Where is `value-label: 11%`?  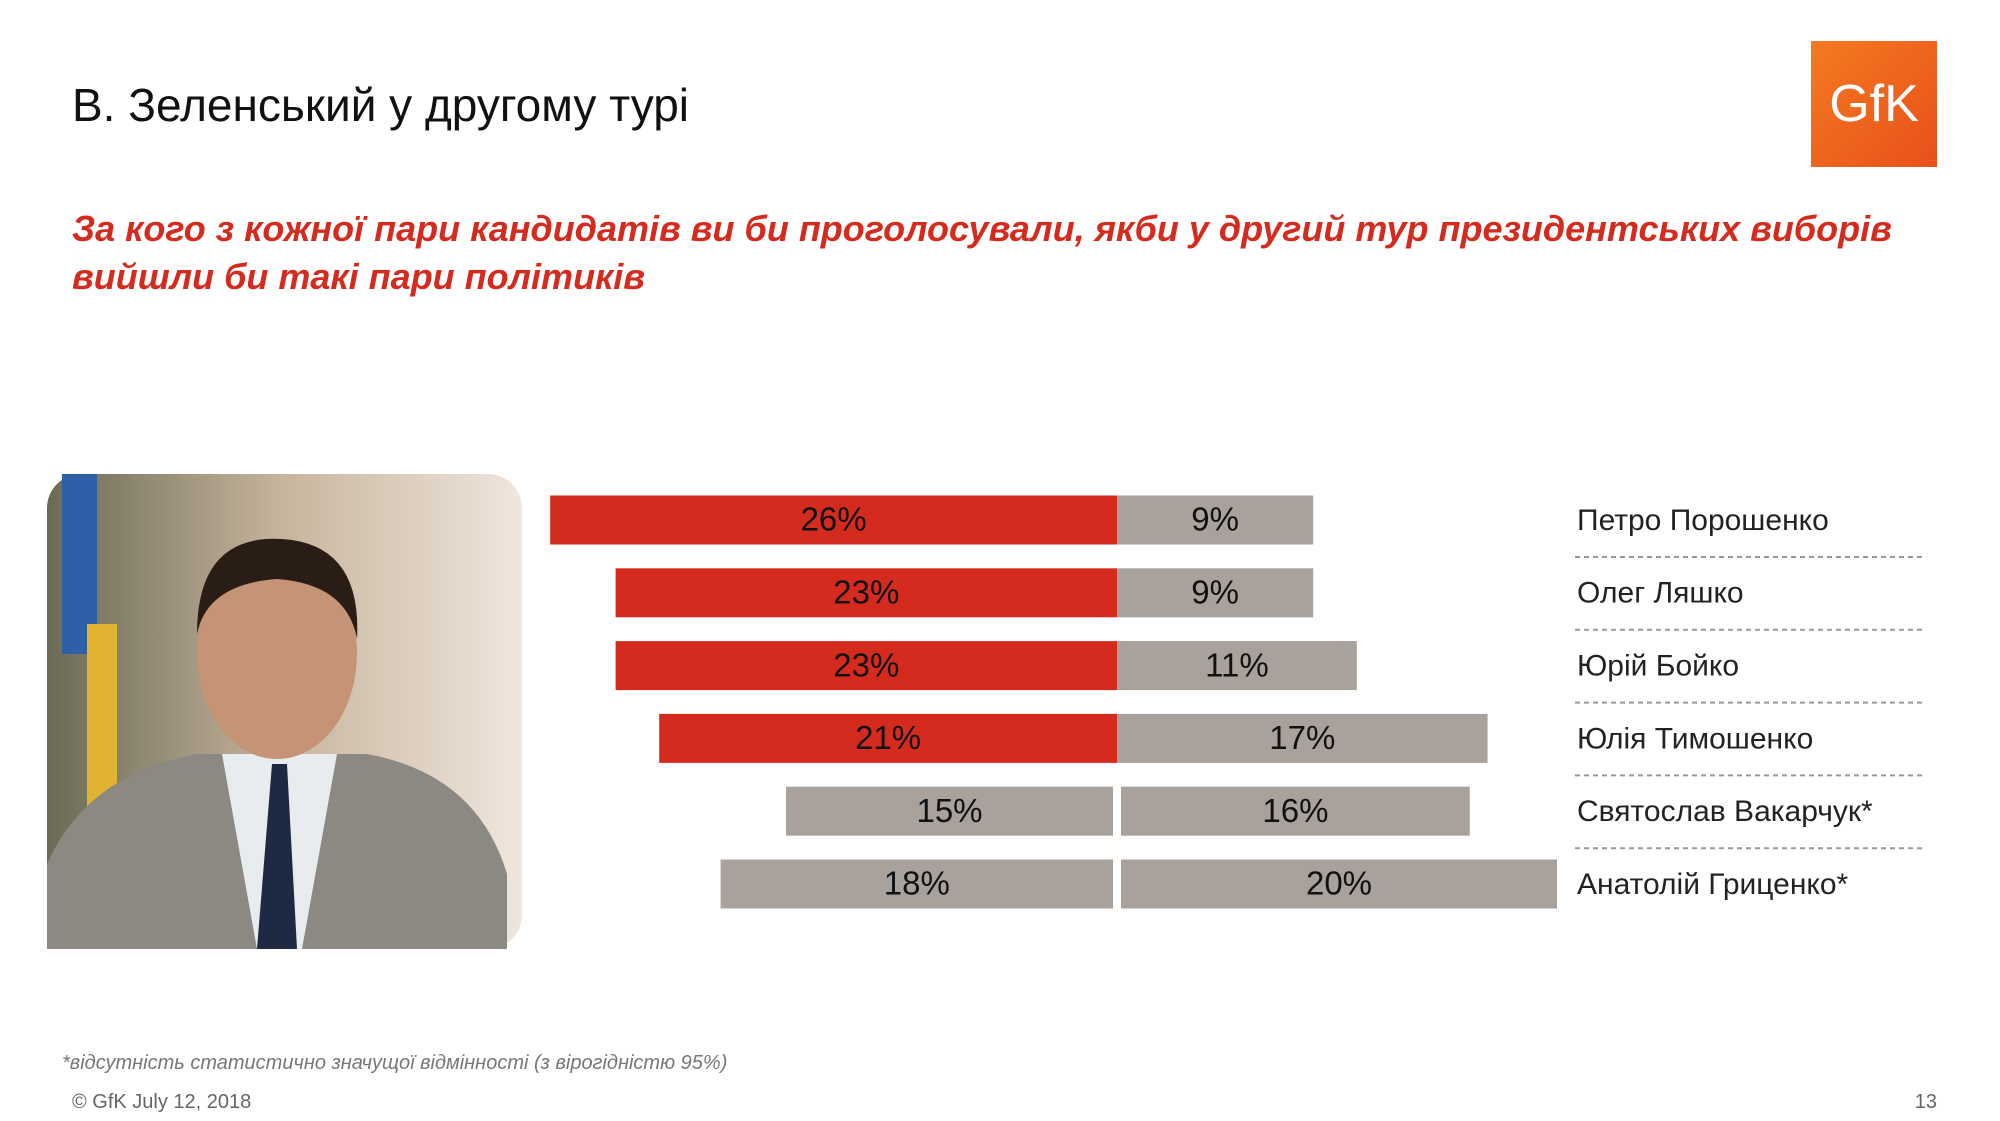
value-label: 11% is located at coordinates (1237, 664).